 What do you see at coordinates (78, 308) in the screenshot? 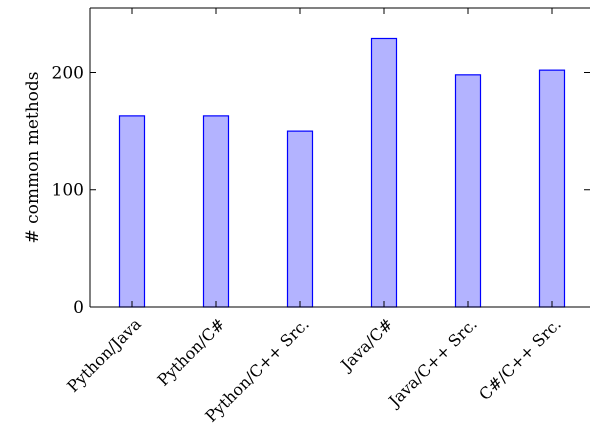
I see `y-tick-label-0: 0` at bounding box center [78, 308].